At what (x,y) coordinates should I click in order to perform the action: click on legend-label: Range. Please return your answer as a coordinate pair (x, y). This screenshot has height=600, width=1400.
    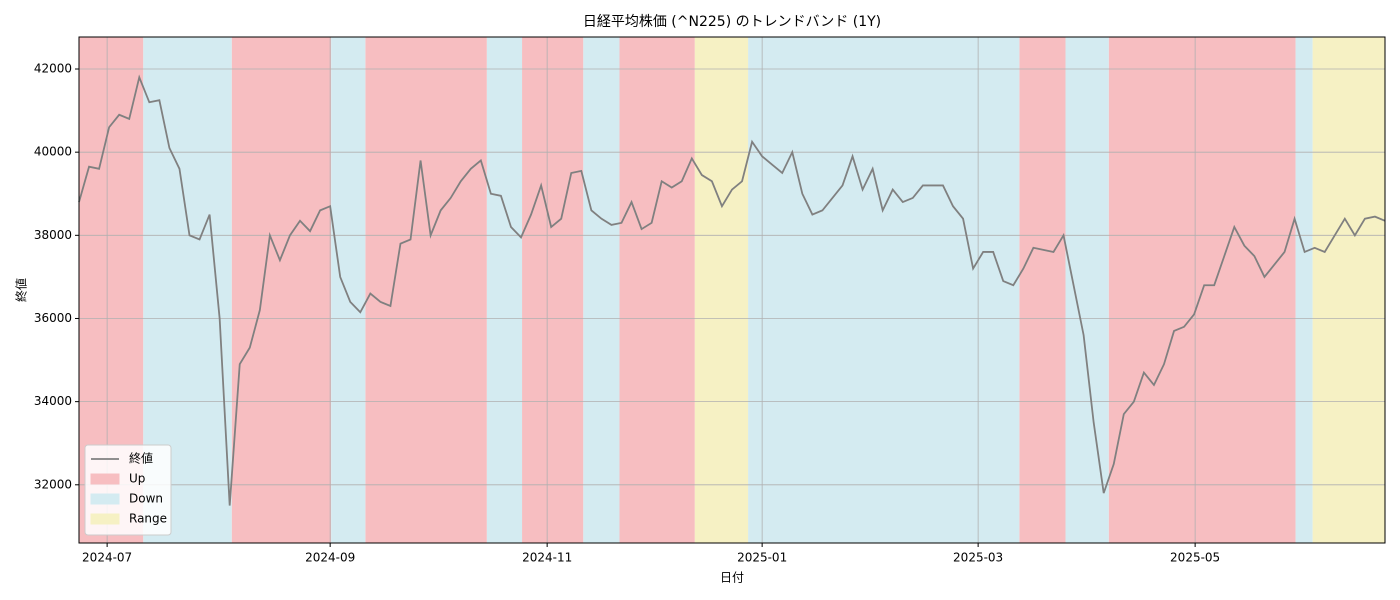
    Looking at the image, I should click on (148, 519).